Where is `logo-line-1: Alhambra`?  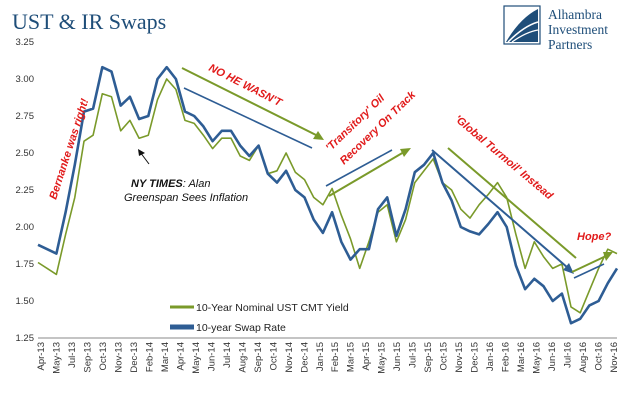
logo-line-1: Alhambra is located at coordinates (575, 14).